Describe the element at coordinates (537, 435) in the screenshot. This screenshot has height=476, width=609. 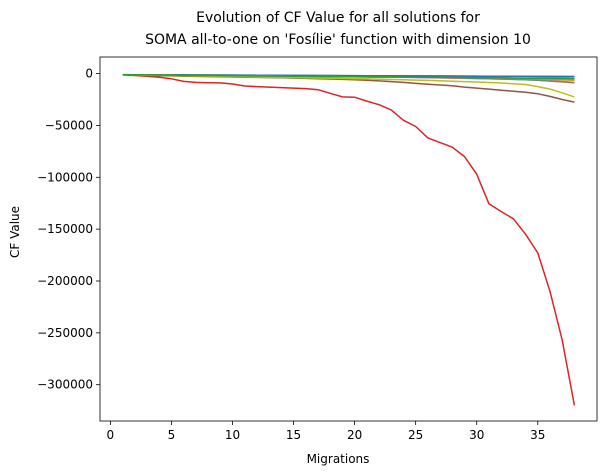
I see `x-tick-label: 35` at that location.